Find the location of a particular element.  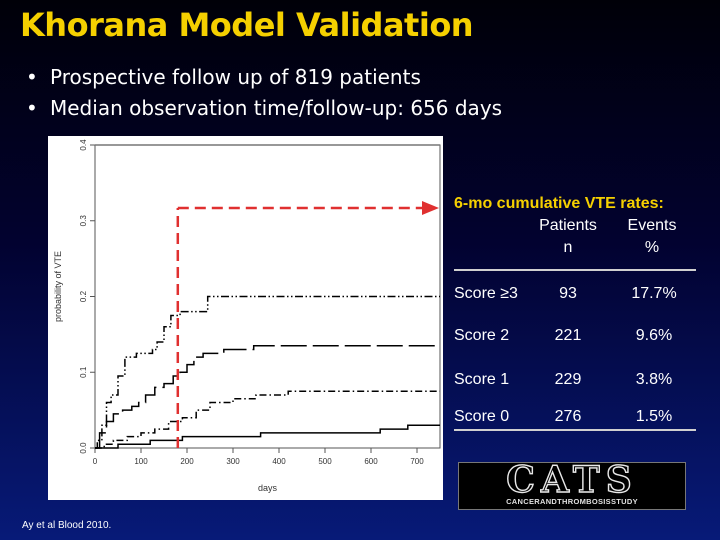

table-row: Score 2 221 9.6% is located at coordinates (574, 338).